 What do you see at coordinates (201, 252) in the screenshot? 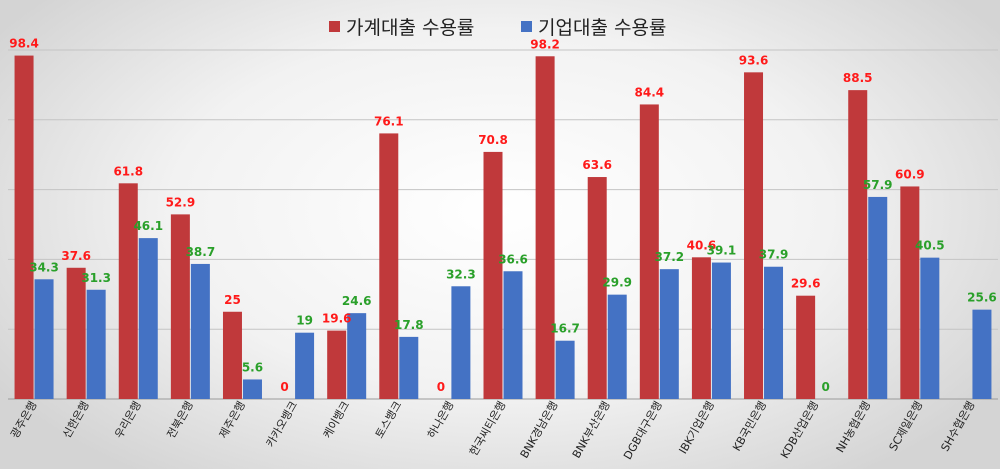
I see `value-label-corporate: 38.7` at bounding box center [201, 252].